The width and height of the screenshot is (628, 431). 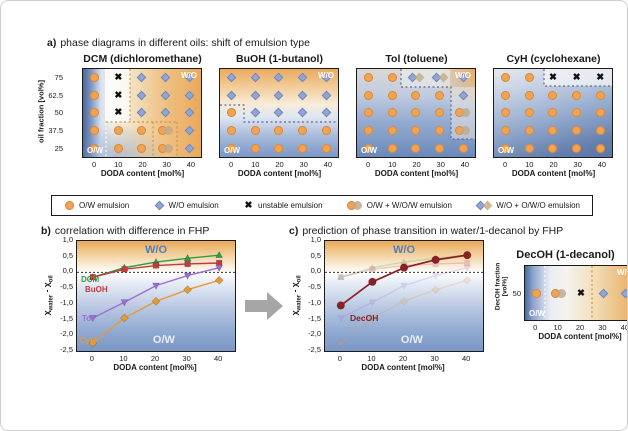 I want to click on panel-title: DCM (dichloromethane), so click(x=142, y=59).